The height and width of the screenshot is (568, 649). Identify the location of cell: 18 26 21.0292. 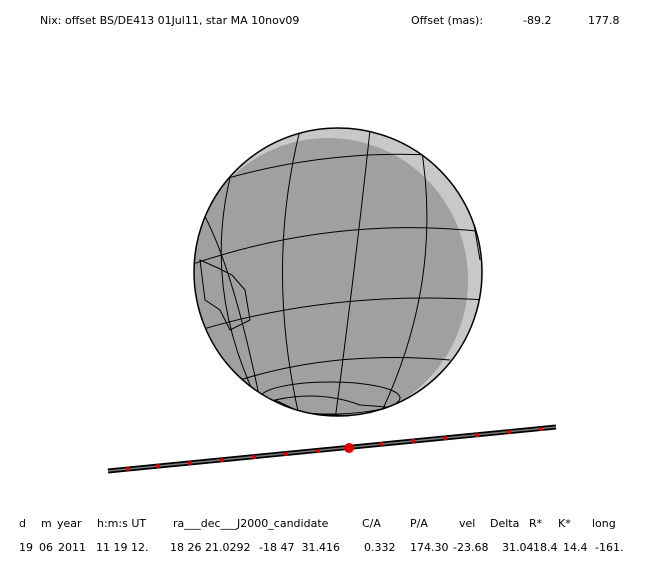
(210, 547).